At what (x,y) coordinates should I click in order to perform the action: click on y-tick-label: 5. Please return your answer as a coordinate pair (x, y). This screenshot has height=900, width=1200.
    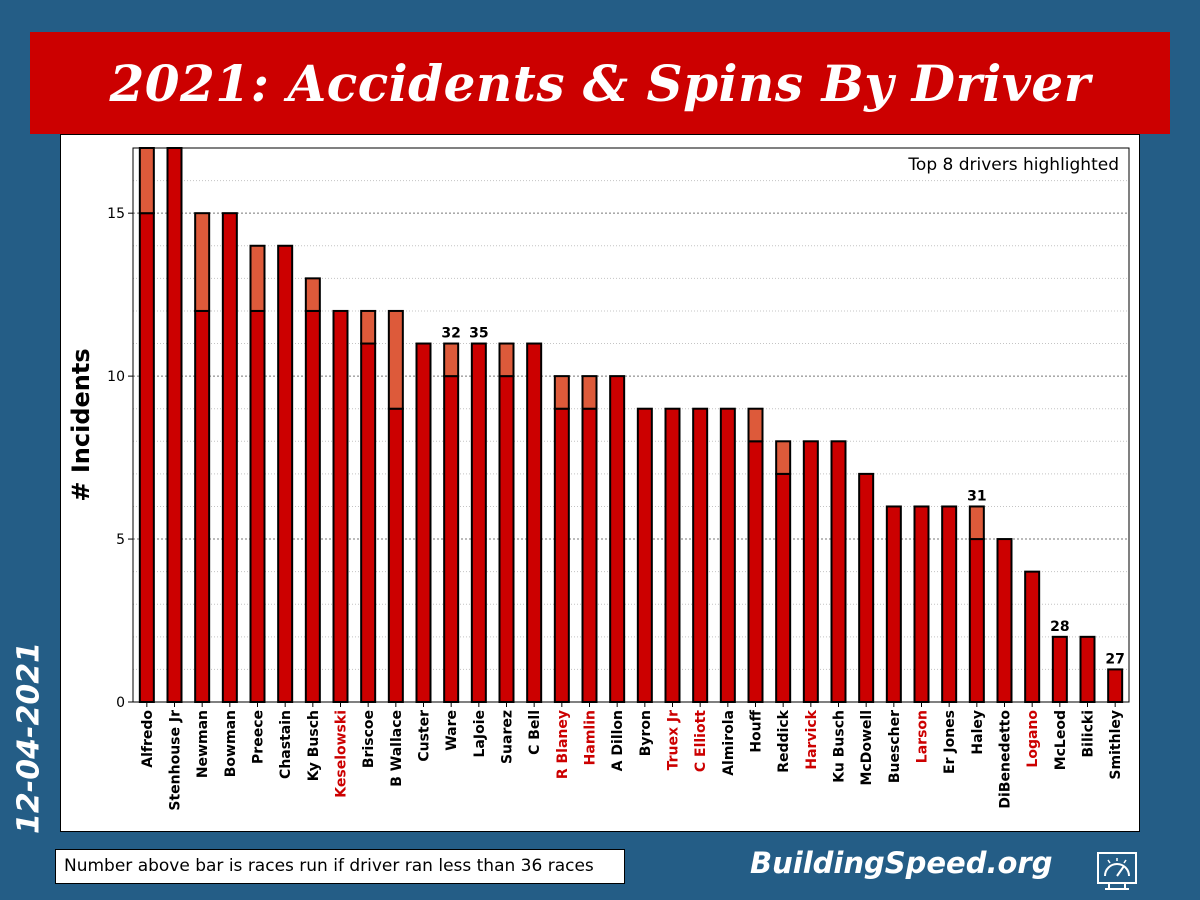
    Looking at the image, I should click on (120, 540).